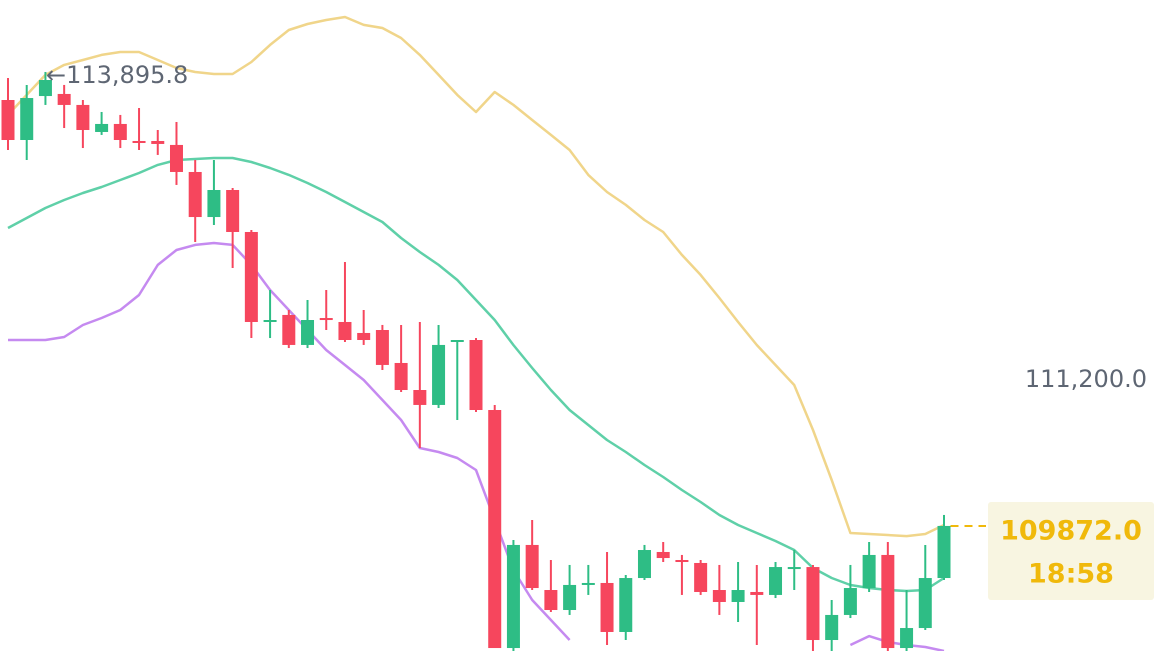  What do you see at coordinates (117, 75) in the screenshot?
I see `high-marker: ←113,895.8` at bounding box center [117, 75].